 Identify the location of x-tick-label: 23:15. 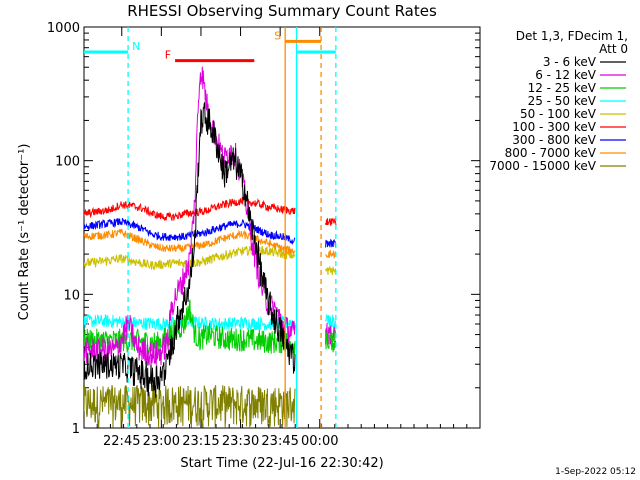
(200, 441).